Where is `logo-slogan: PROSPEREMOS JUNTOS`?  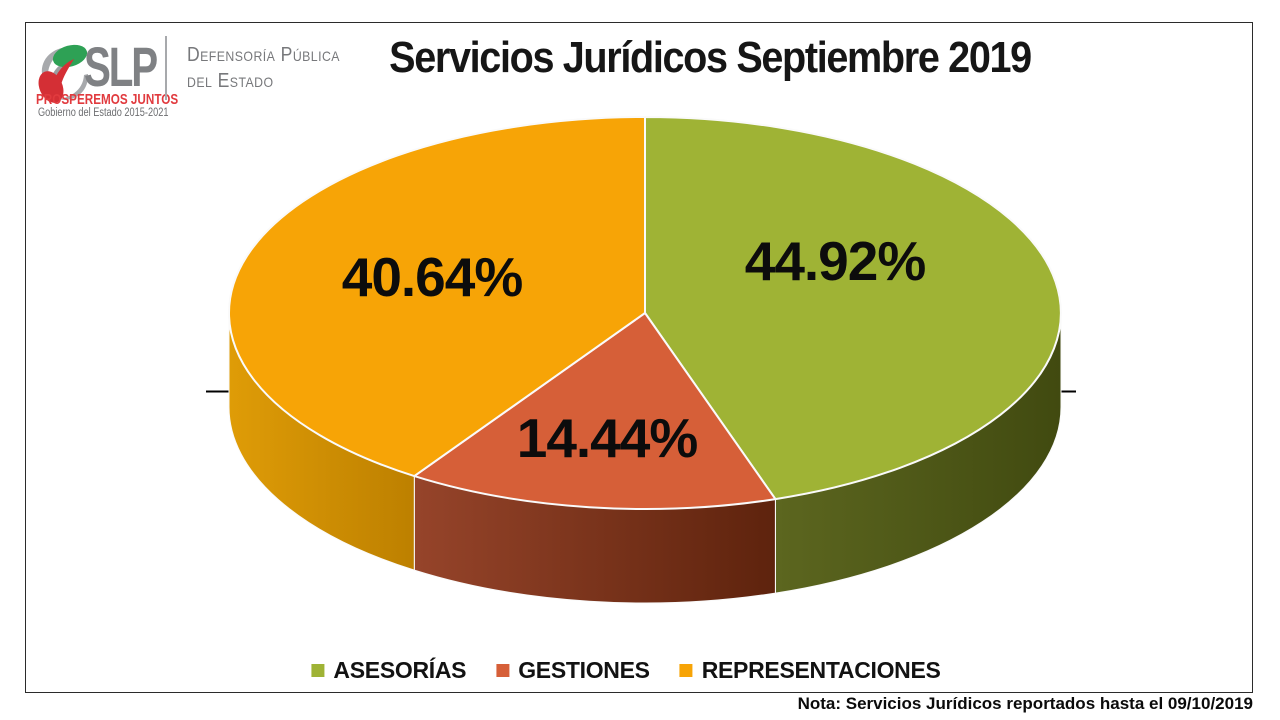 logo-slogan: PROSPEREMOS JUNTOS is located at coordinates (107, 99).